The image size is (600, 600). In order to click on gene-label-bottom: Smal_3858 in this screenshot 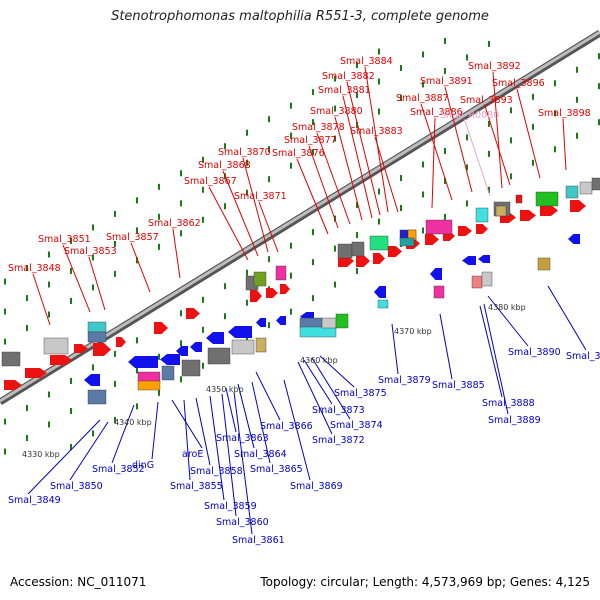, I will do `click(216, 471)`.